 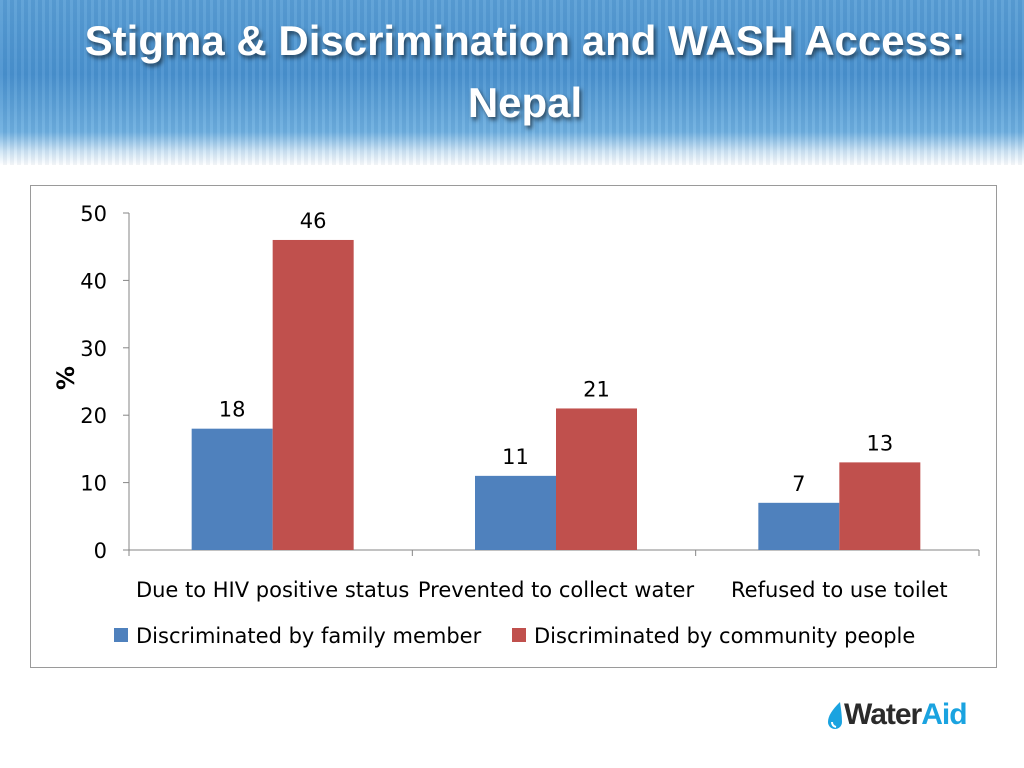 What do you see at coordinates (93, 281) in the screenshot?
I see `y-tick-label: 40` at bounding box center [93, 281].